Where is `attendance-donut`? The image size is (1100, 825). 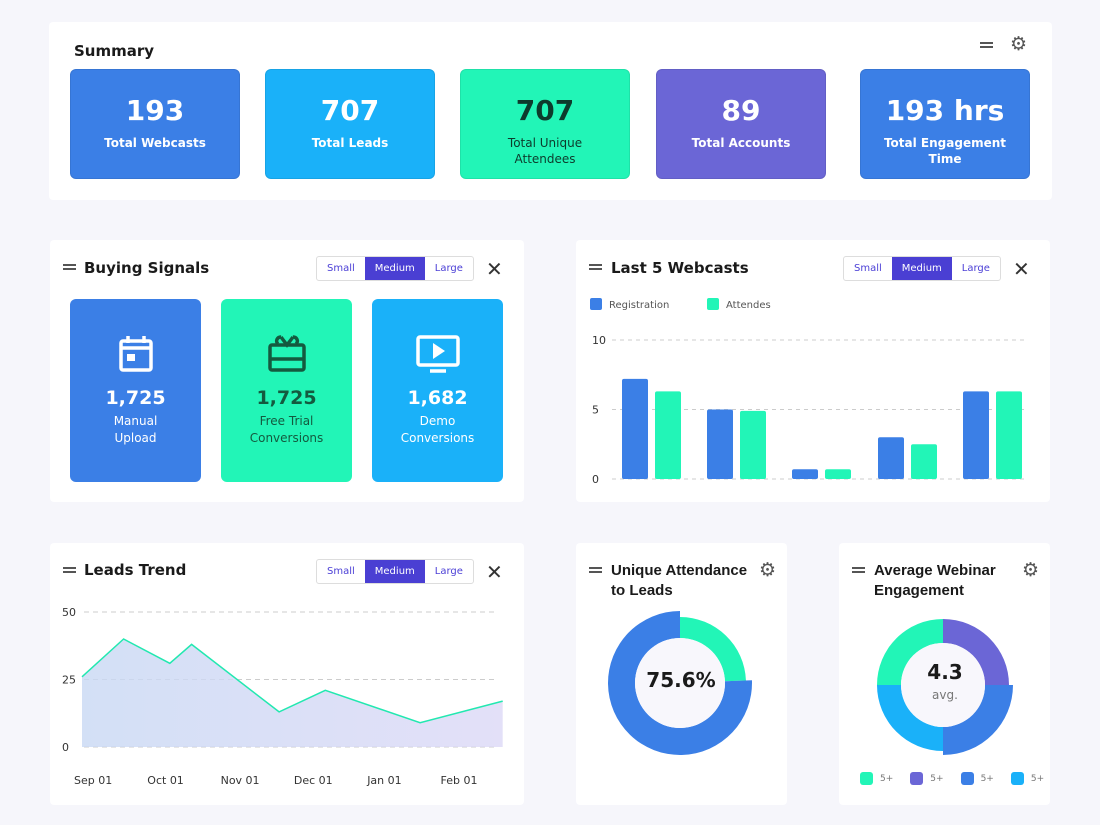 attendance-donut is located at coordinates (680, 683).